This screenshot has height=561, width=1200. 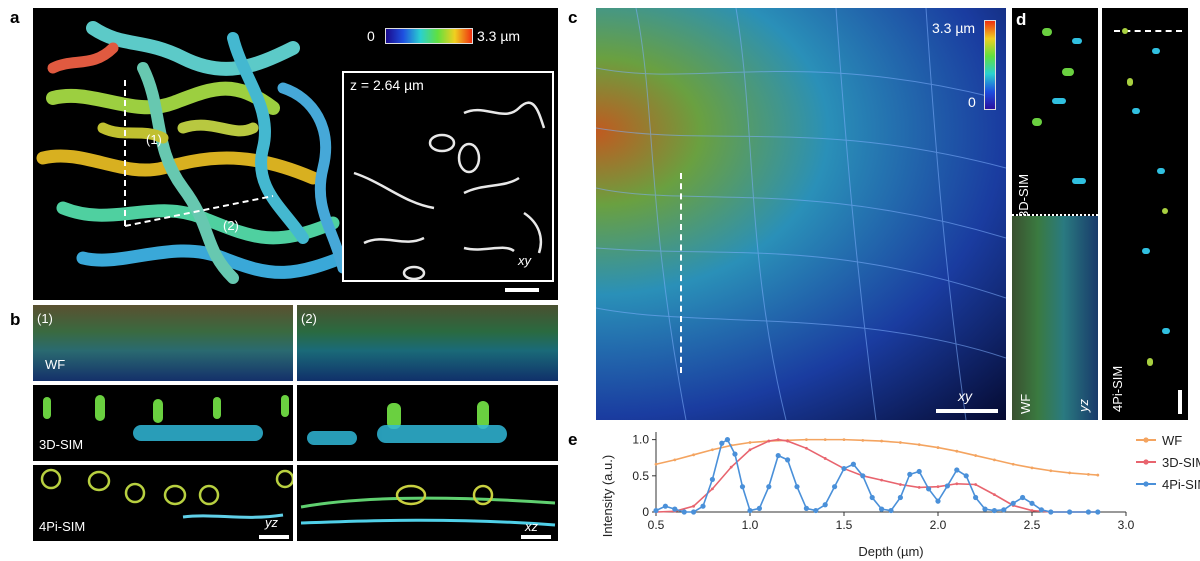 What do you see at coordinates (45, 318) in the screenshot?
I see `b-roi-1-label: (1)` at bounding box center [45, 318].